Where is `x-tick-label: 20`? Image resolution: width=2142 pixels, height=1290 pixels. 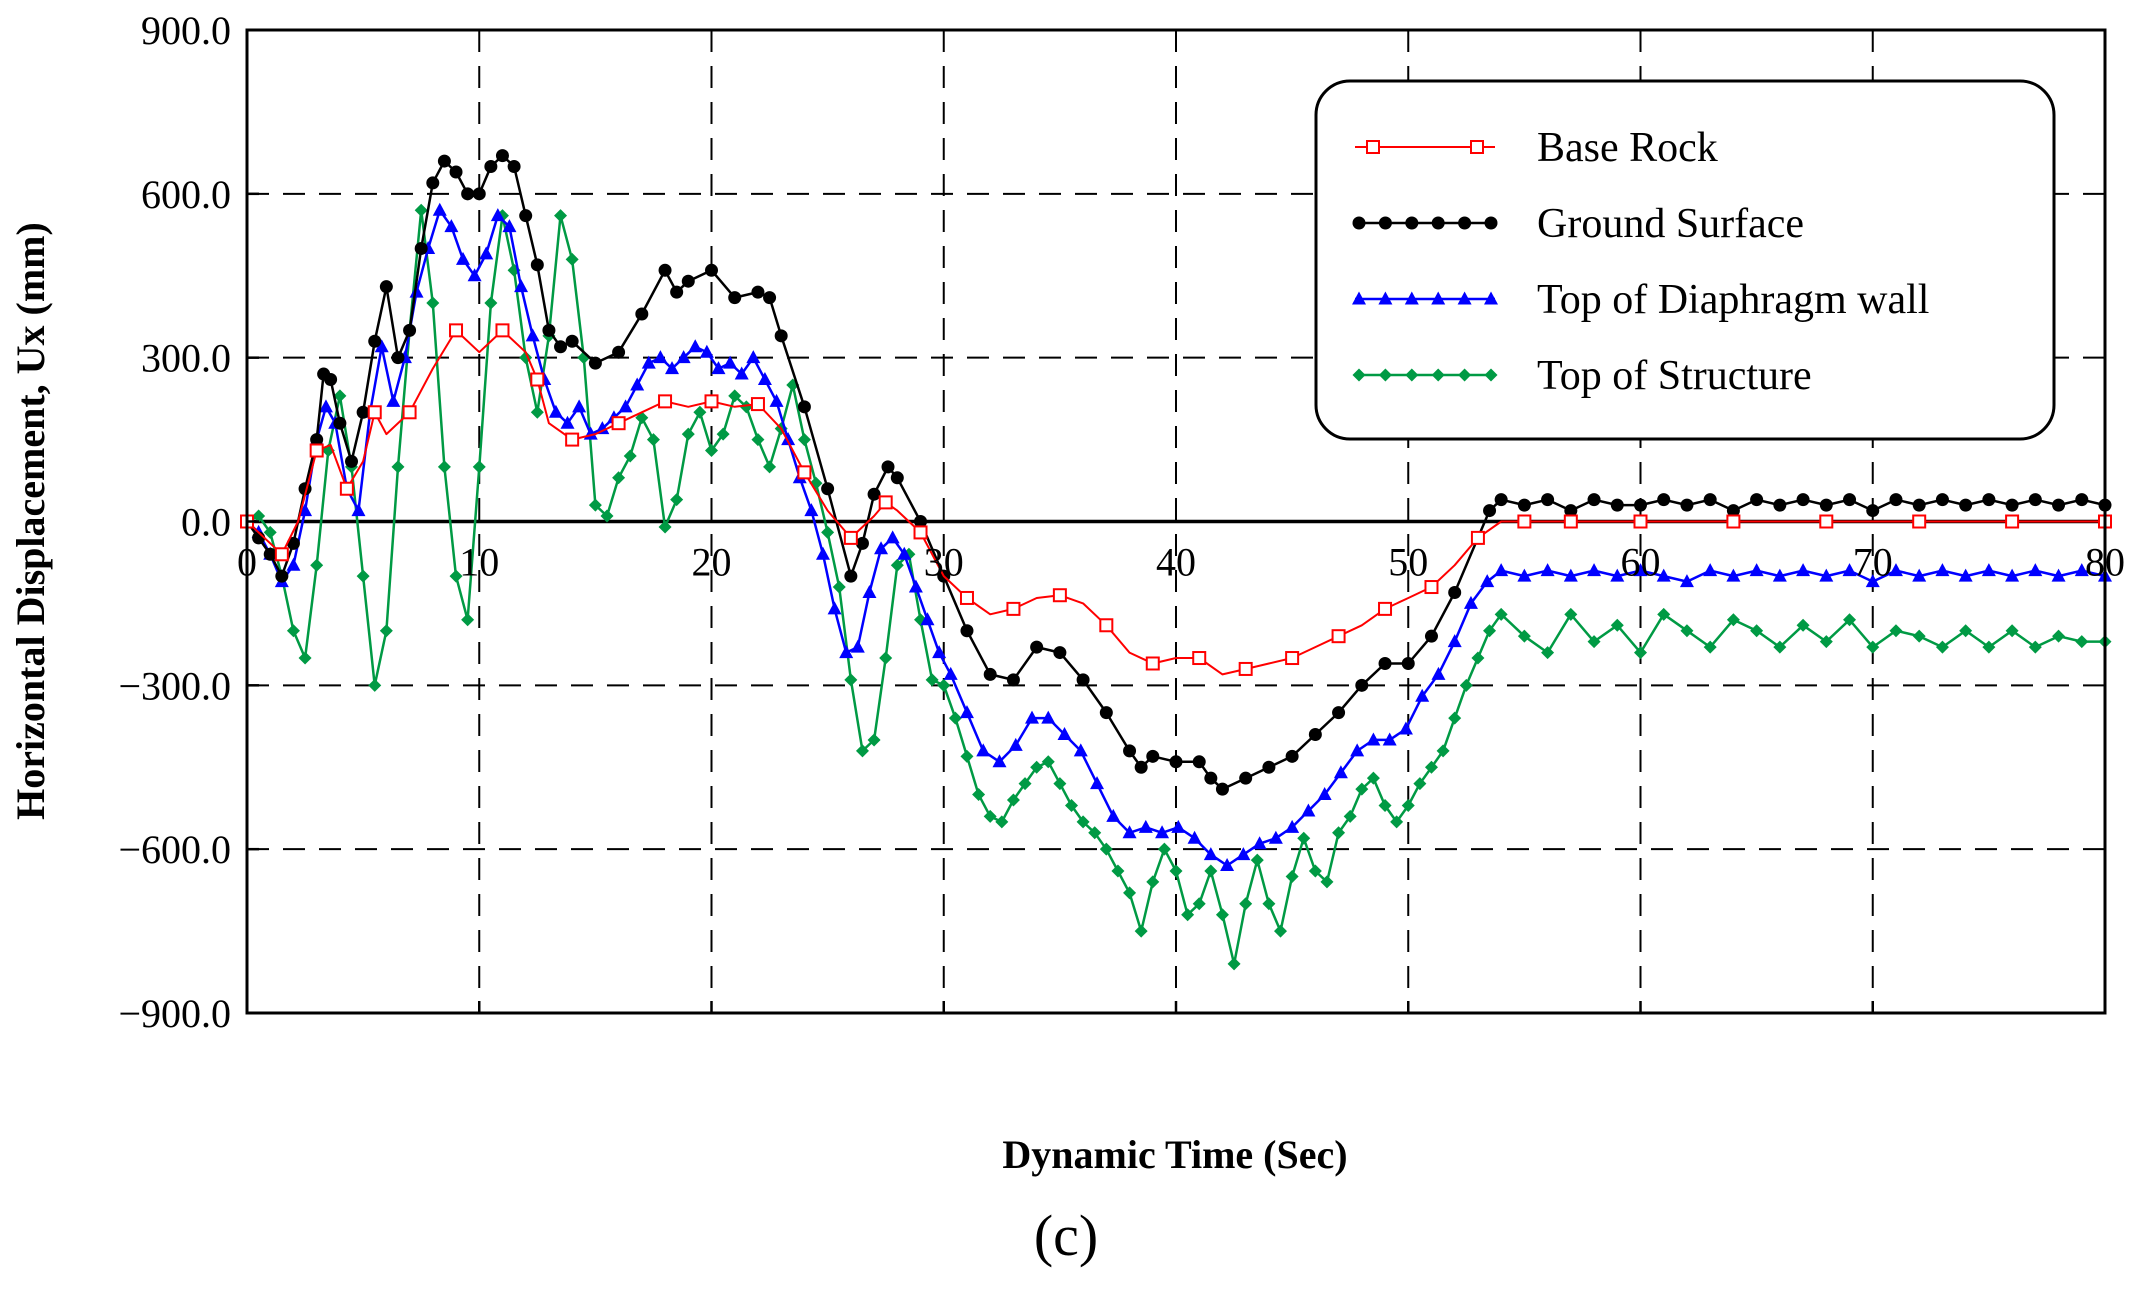 x-tick-label: 20 is located at coordinates (712, 562).